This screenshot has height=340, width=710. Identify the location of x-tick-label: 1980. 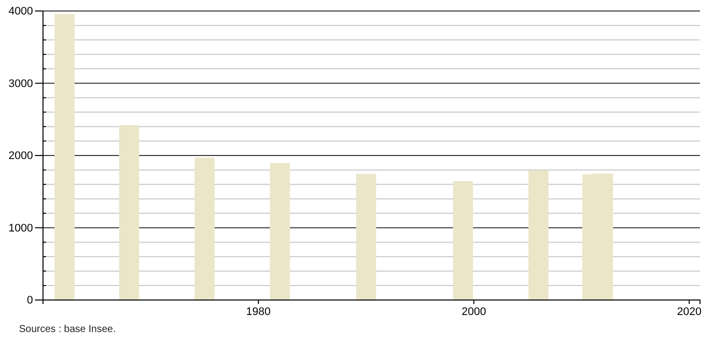
(258, 312).